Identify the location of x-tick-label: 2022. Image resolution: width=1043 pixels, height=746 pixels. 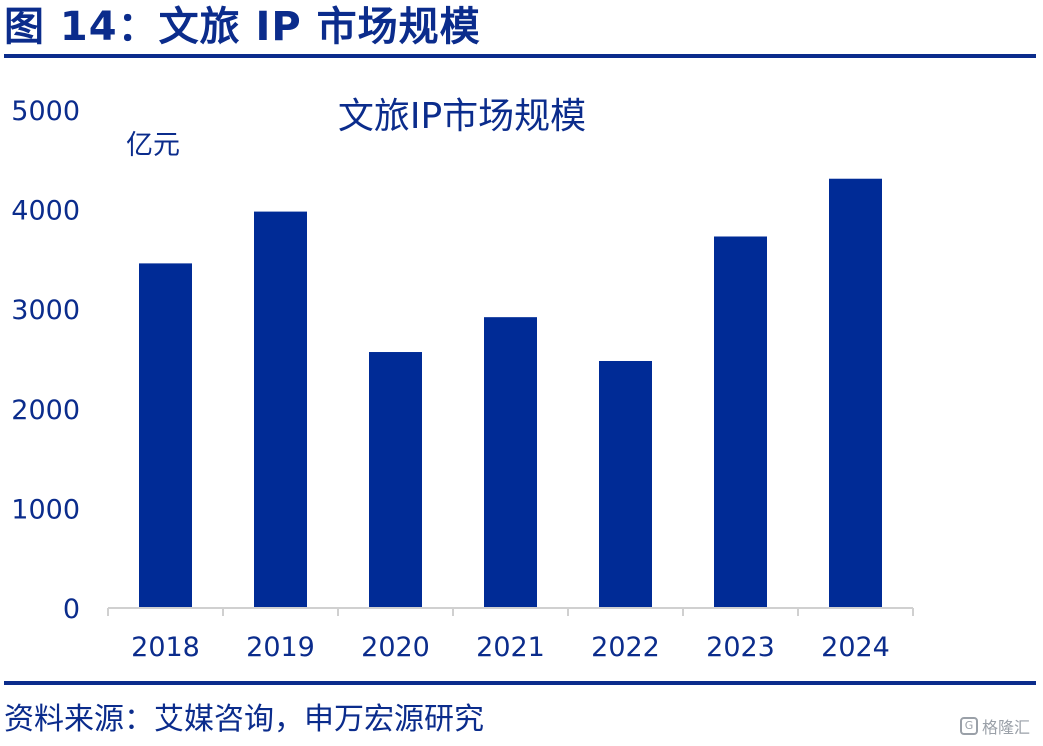
(625, 647).